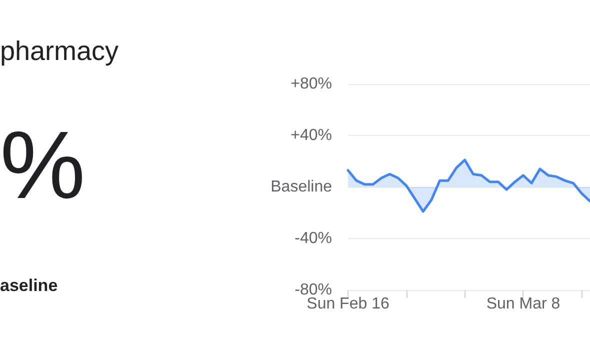  I want to click on y-tick-label: Baseline, so click(301, 187).